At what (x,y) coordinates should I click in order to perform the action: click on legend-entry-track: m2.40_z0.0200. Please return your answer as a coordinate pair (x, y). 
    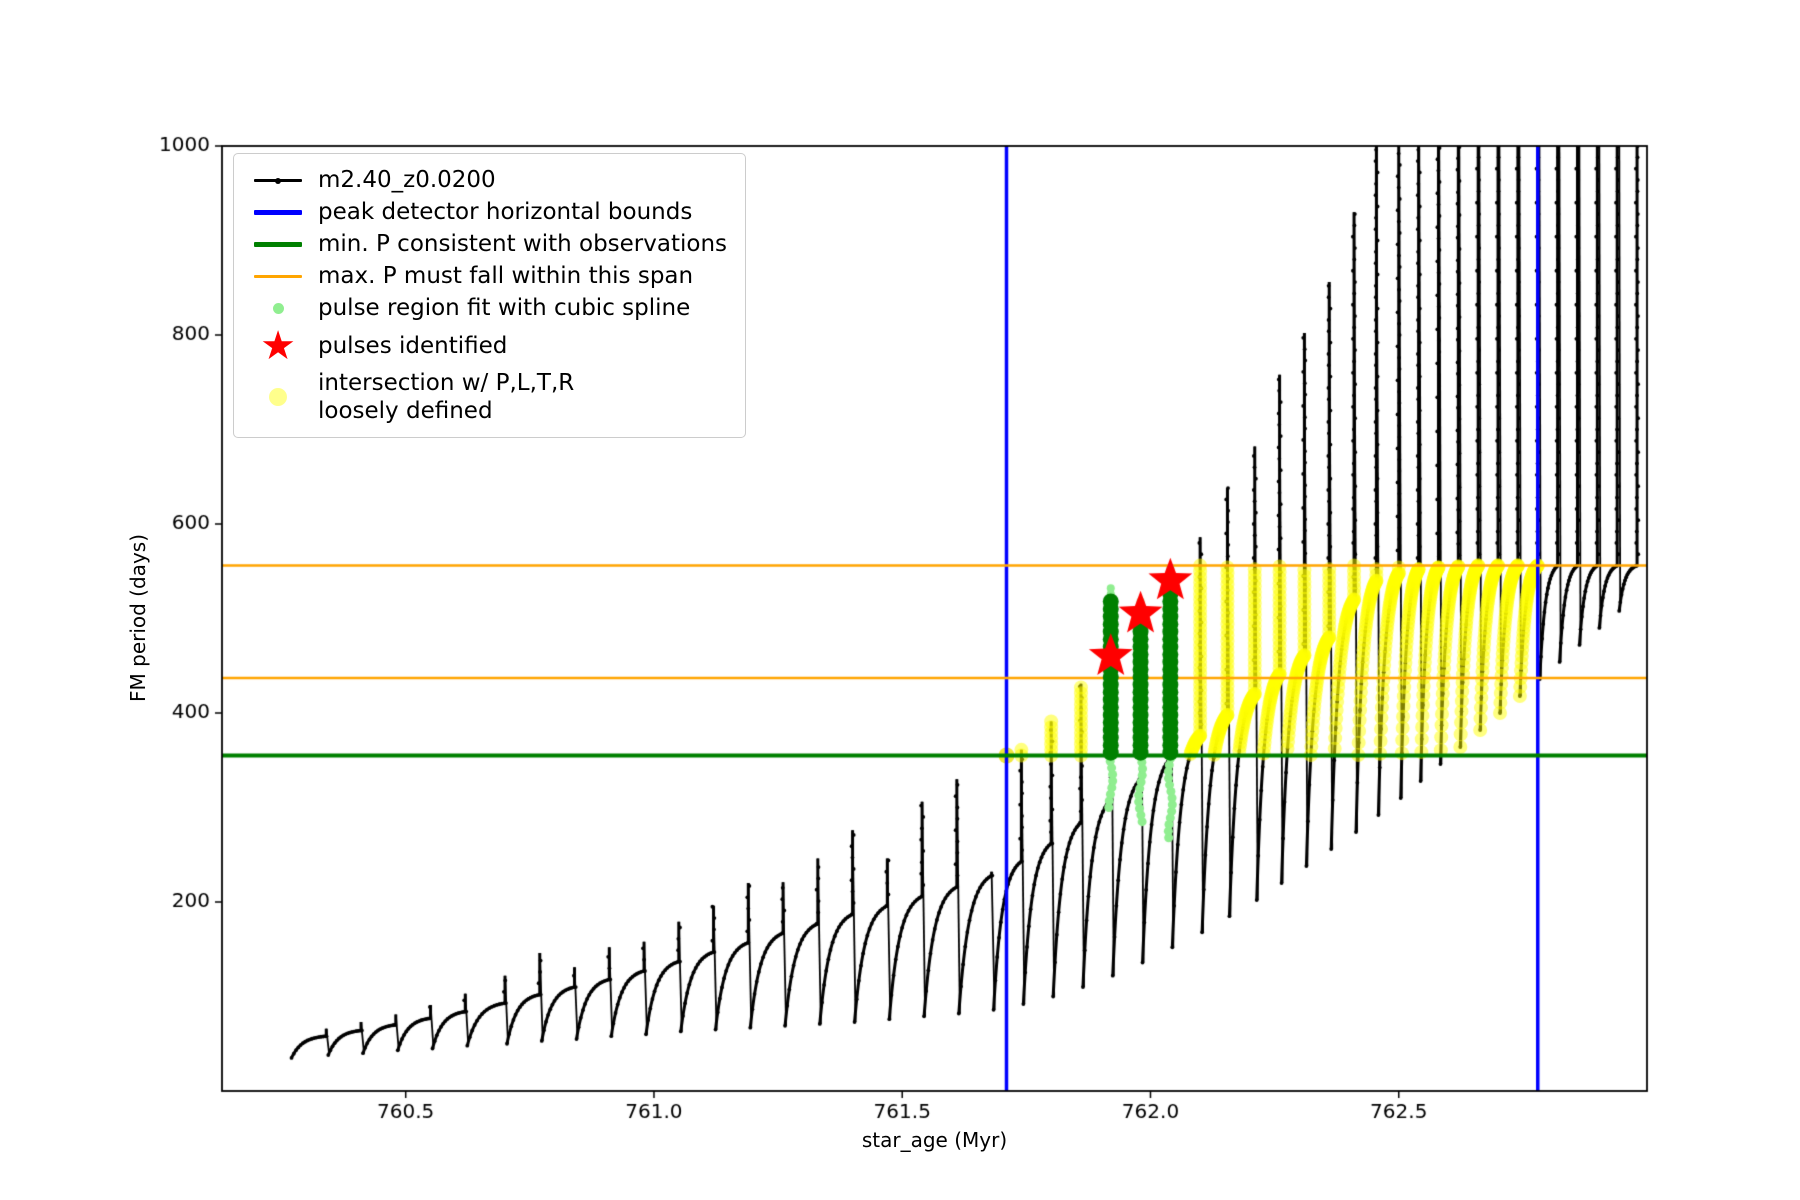
    Looking at the image, I should click on (489, 180).